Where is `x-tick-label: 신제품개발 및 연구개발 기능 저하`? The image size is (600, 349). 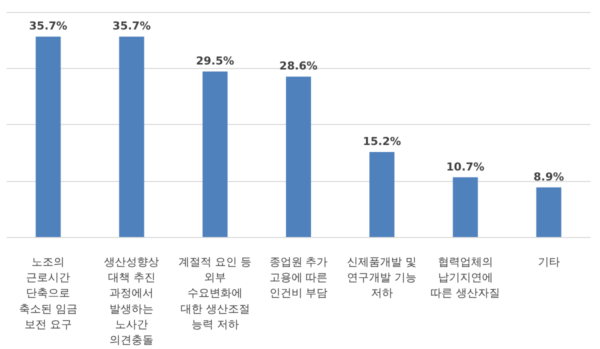
x-tick-label: 신제품개발 및 연구개발 기능 저하 is located at coordinates (382, 278).